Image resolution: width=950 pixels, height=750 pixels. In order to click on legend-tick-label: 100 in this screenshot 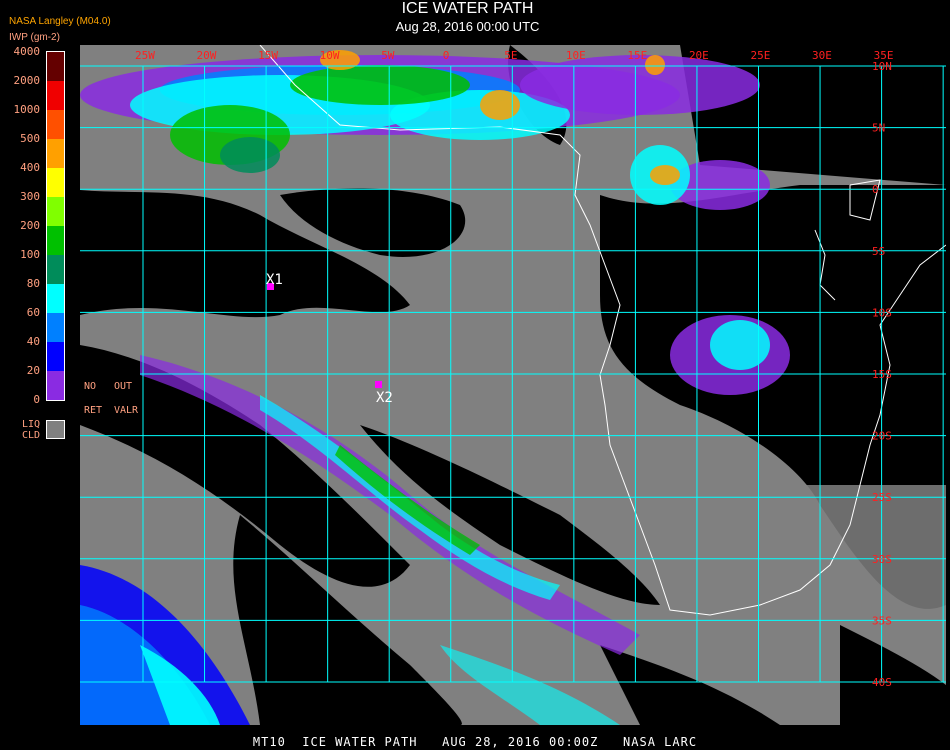, I will do `click(30, 254)`.